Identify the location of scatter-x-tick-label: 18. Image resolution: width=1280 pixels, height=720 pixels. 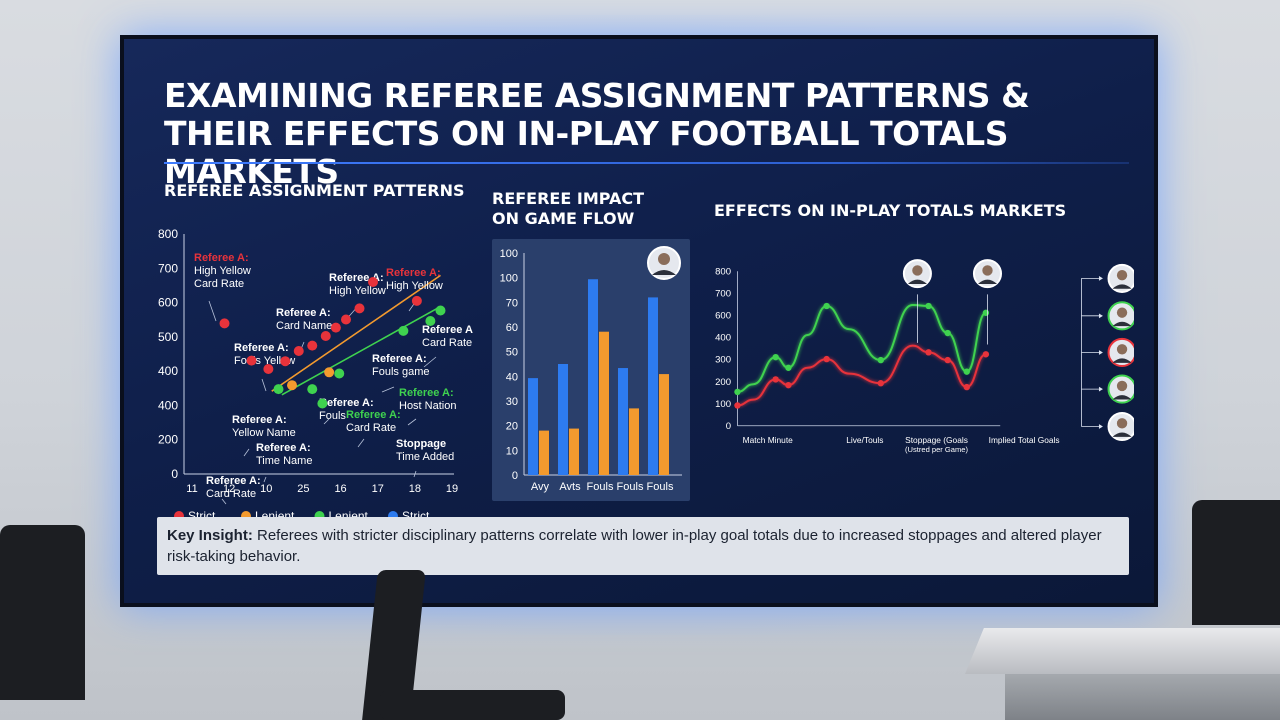
(415, 489).